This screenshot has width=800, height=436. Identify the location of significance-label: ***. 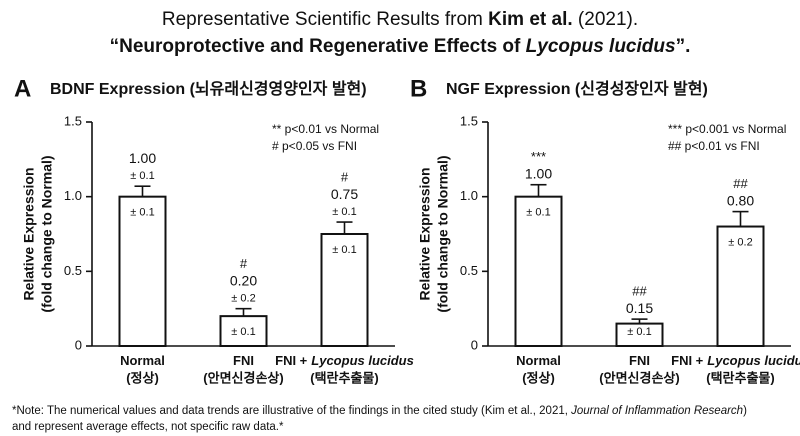
(538, 156).